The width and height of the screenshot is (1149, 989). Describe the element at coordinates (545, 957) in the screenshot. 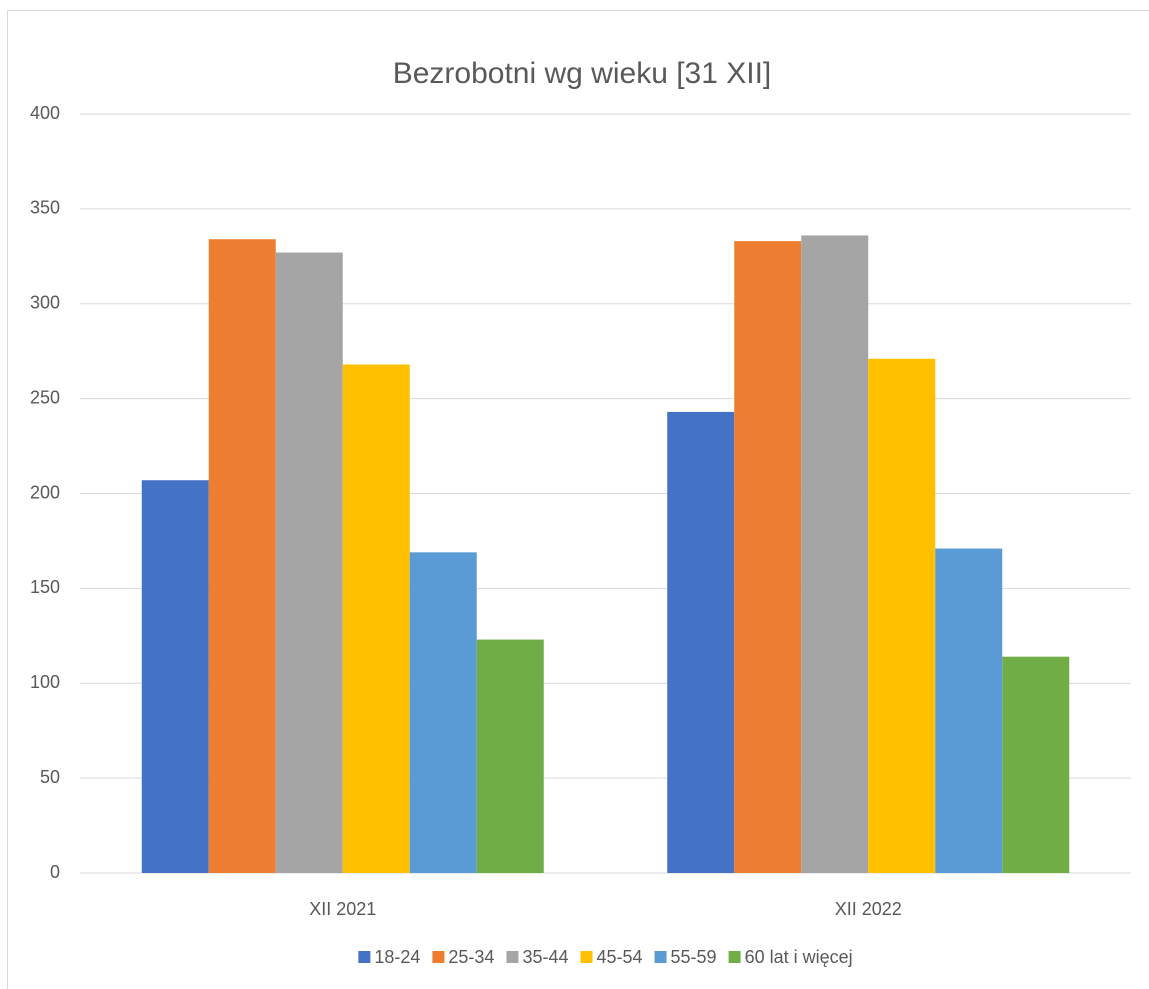

I see `legend-label: 35-44` at that location.